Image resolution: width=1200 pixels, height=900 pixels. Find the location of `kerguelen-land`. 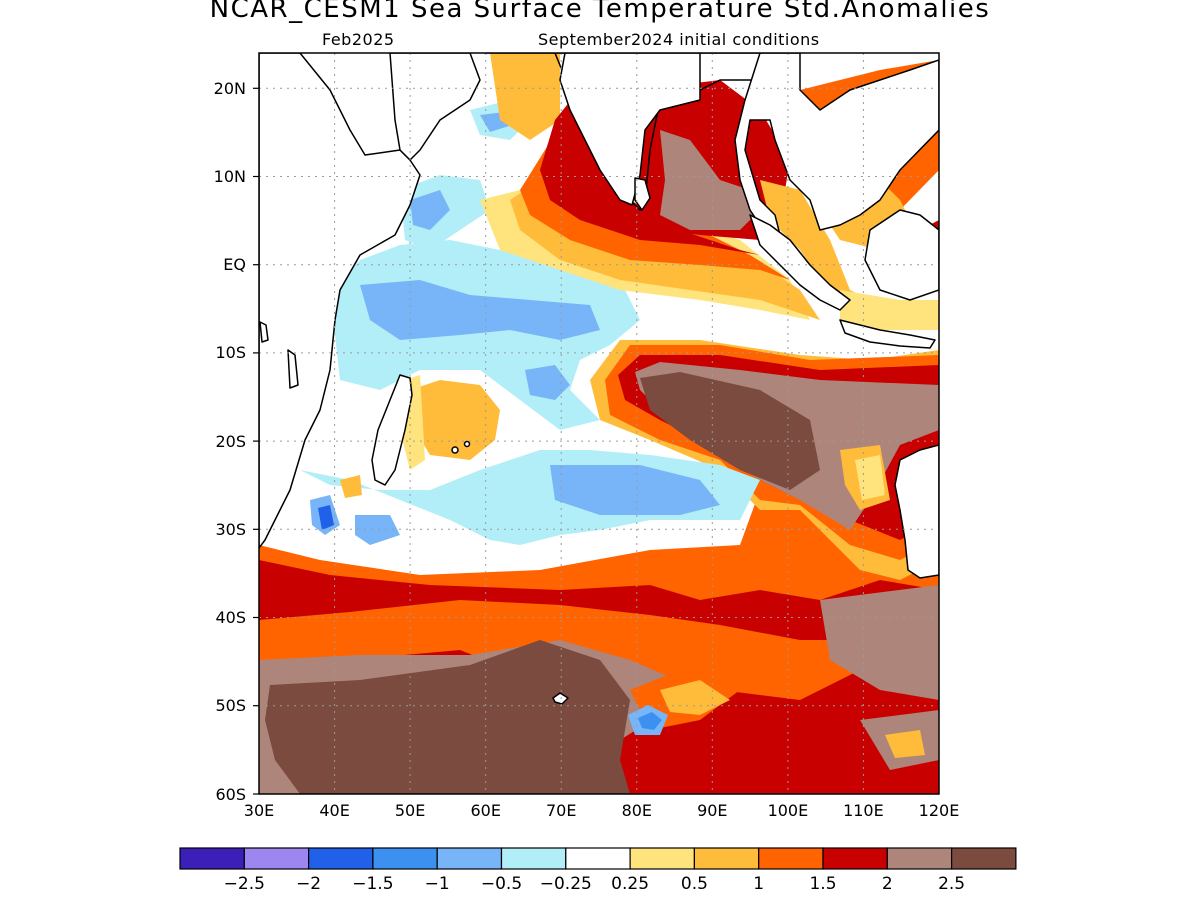

kerguelen-land is located at coordinates (560, 698).